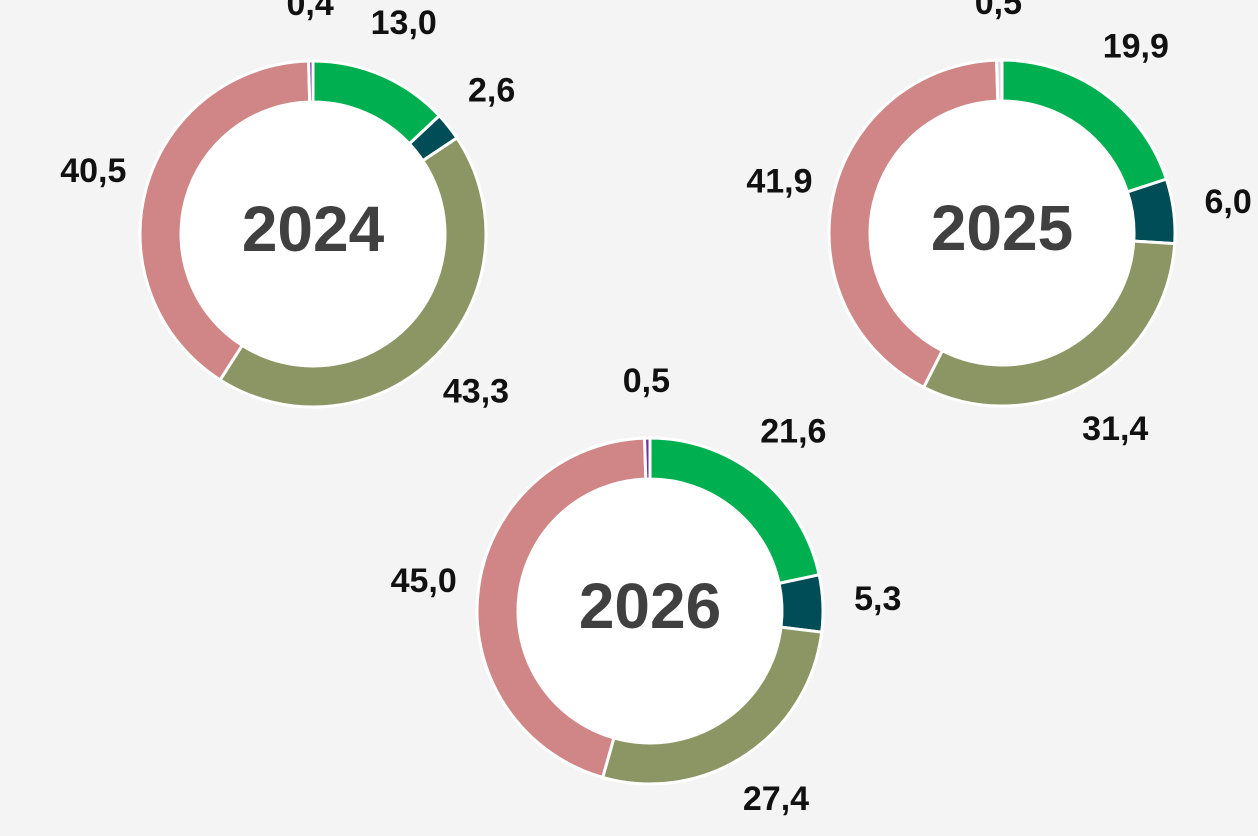 This screenshot has width=1258, height=836. I want to click on data-label: 41,9, so click(779, 181).